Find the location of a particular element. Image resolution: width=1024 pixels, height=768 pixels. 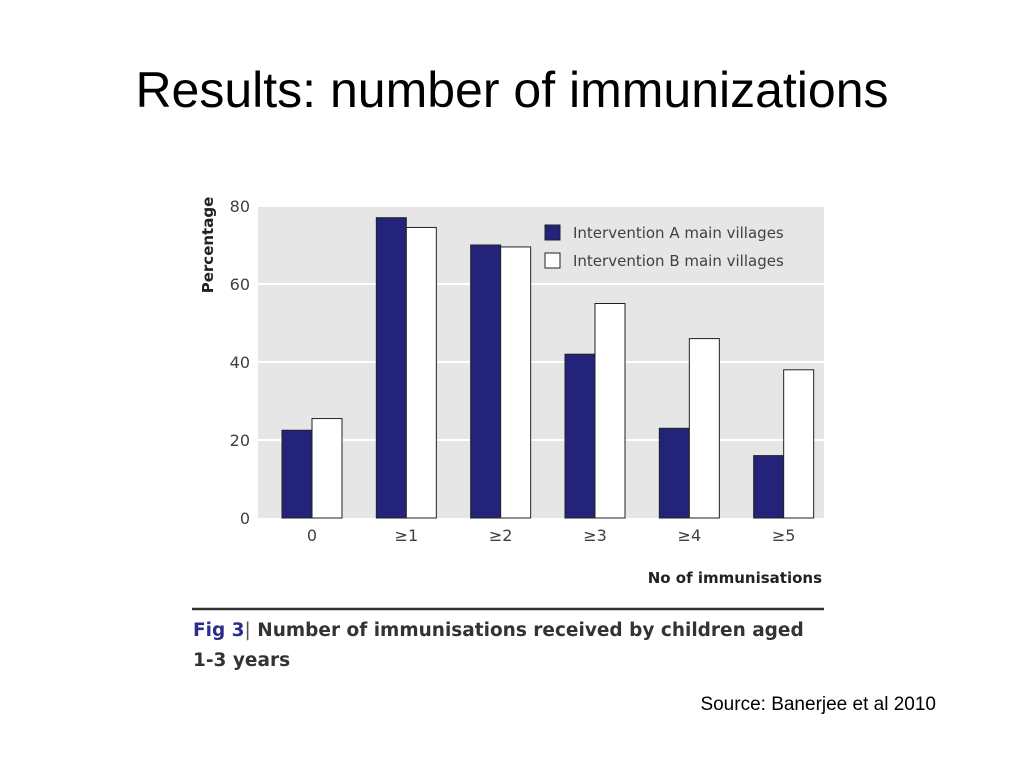

y-tick-label: 40 is located at coordinates (240, 362).